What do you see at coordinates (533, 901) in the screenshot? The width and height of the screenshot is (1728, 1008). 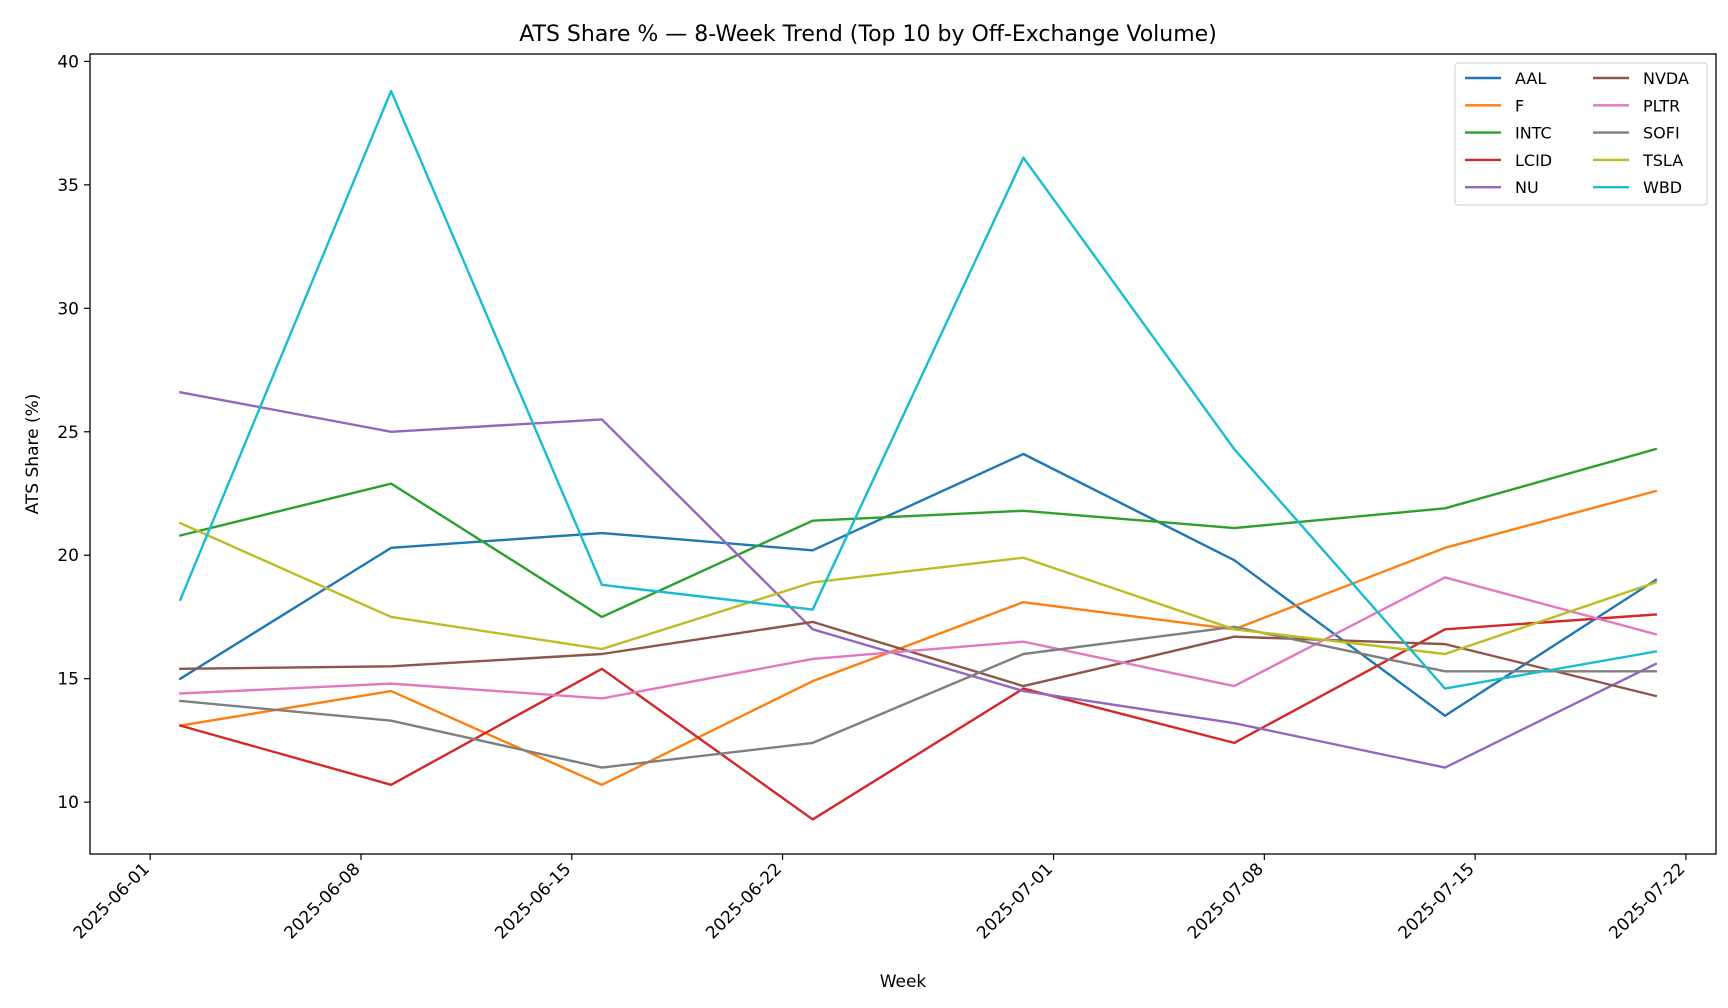 I see `x-tick-label: 2025-06-15` at bounding box center [533, 901].